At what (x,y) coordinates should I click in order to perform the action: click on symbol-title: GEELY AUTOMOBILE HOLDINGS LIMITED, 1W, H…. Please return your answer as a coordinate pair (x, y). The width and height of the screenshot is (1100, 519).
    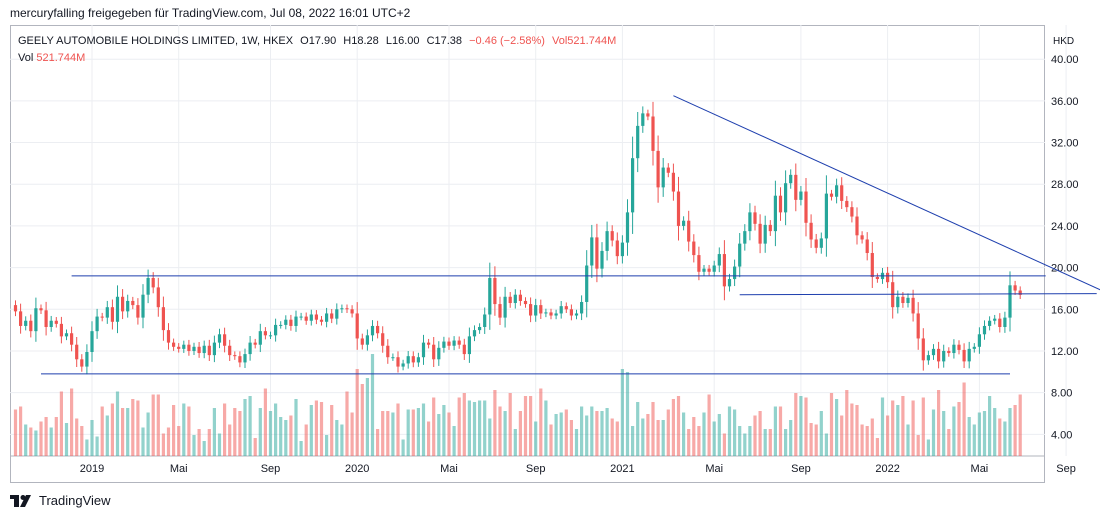
    Looking at the image, I should click on (156, 41).